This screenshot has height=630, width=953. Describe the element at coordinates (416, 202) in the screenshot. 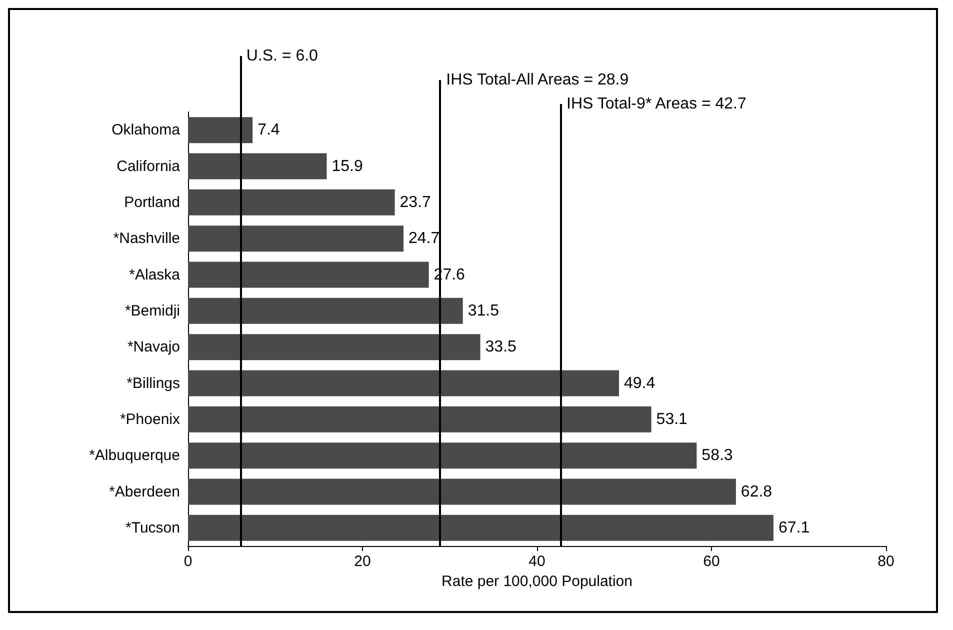

I see `data-label: 23.7` at that location.